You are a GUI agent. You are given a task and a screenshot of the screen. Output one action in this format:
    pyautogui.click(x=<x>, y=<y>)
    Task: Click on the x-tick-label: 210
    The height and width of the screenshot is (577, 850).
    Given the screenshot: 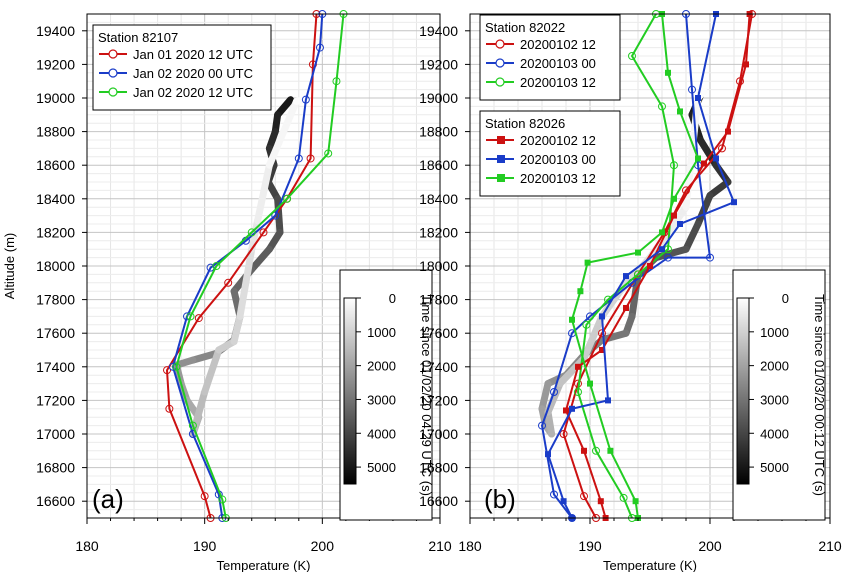 What is the action you would take?
    pyautogui.click(x=440, y=546)
    